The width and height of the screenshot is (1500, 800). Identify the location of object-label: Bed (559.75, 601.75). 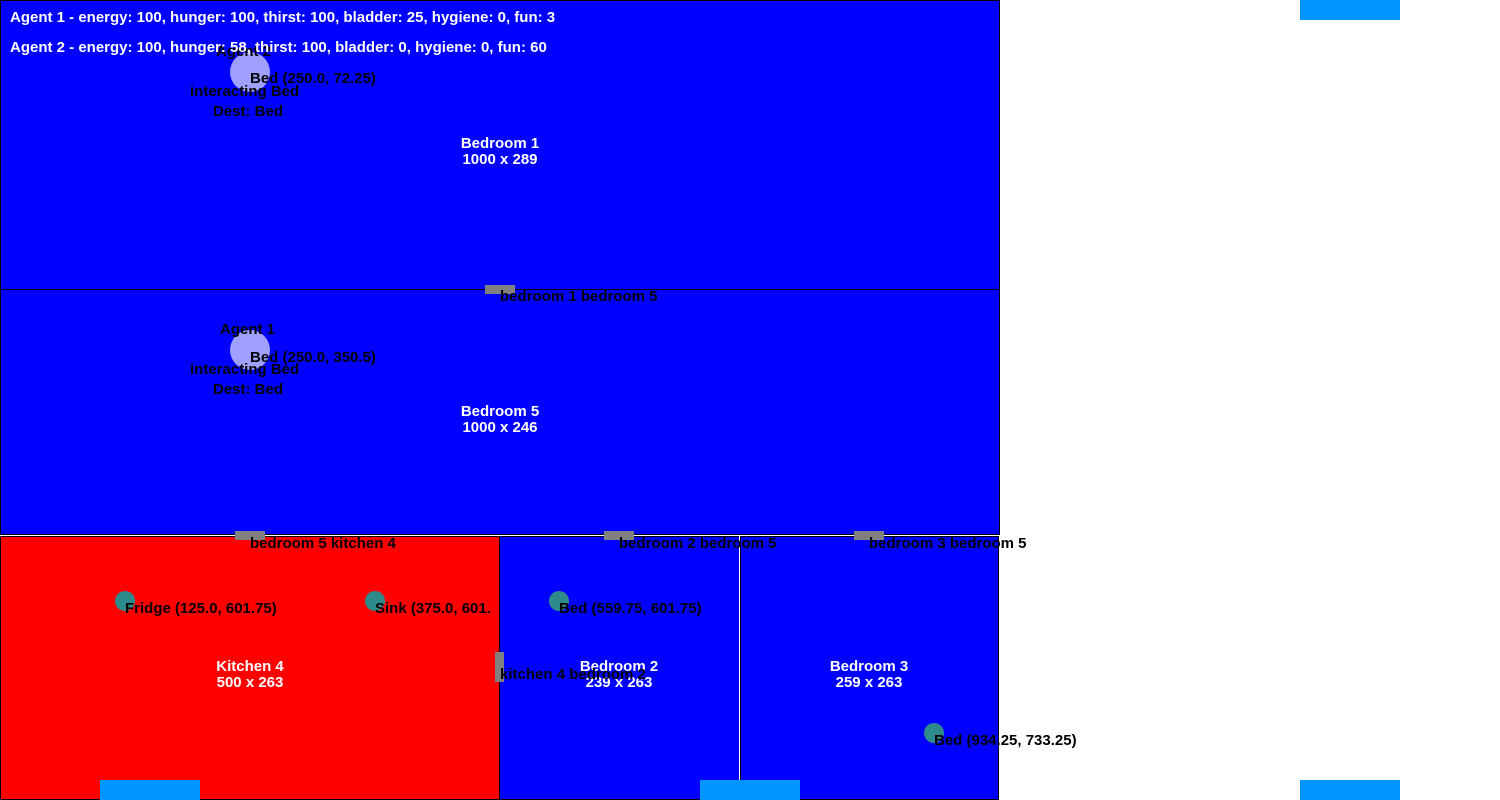
(630, 608).